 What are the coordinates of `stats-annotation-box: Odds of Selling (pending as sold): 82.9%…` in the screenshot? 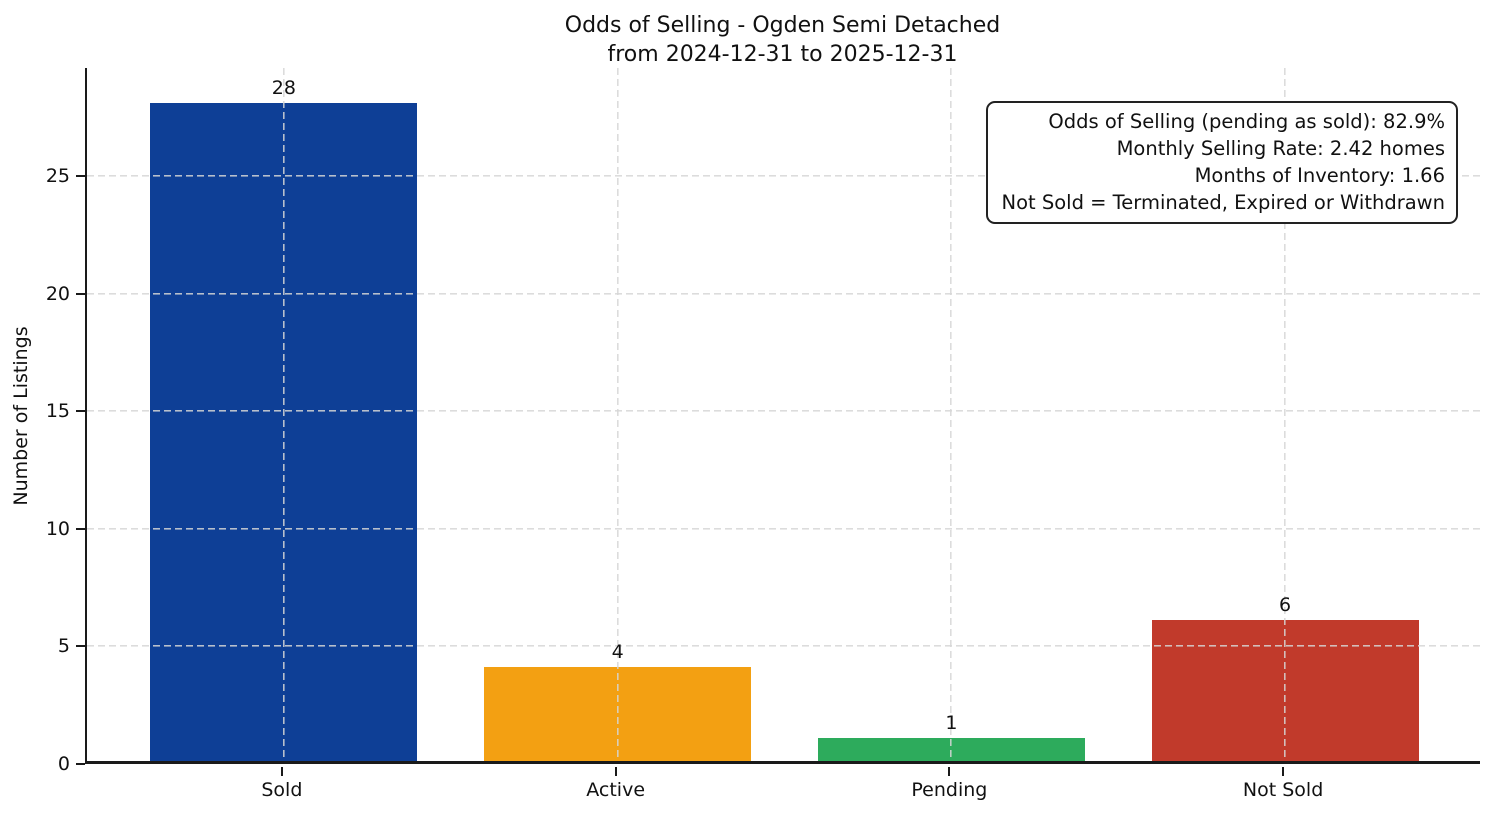 It's located at (1222, 162).